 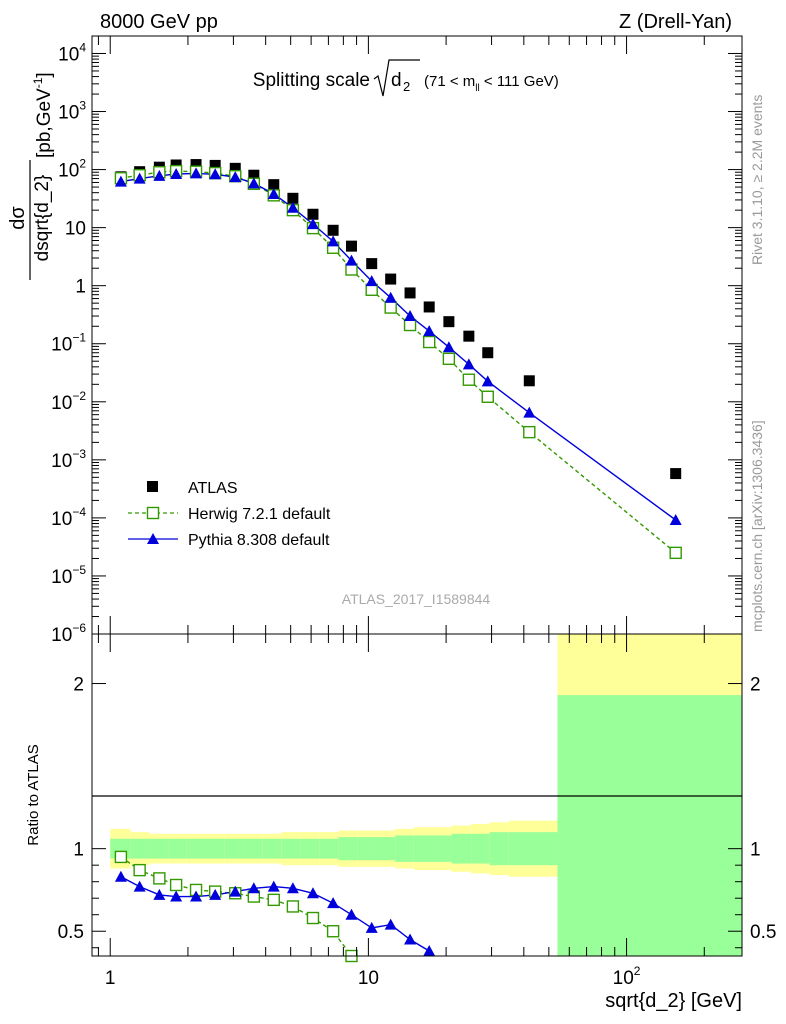 What do you see at coordinates (110, 978) in the screenshot?
I see `x-tick-label: 1` at bounding box center [110, 978].